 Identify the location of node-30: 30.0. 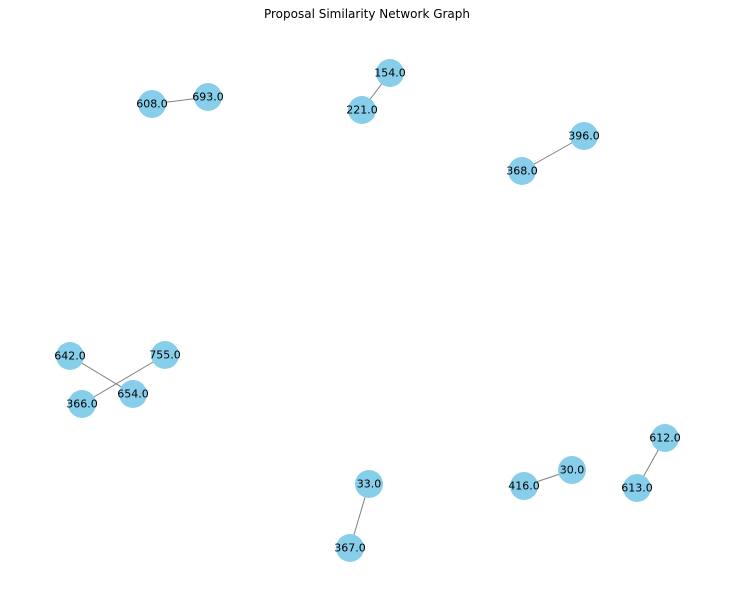
(572, 470).